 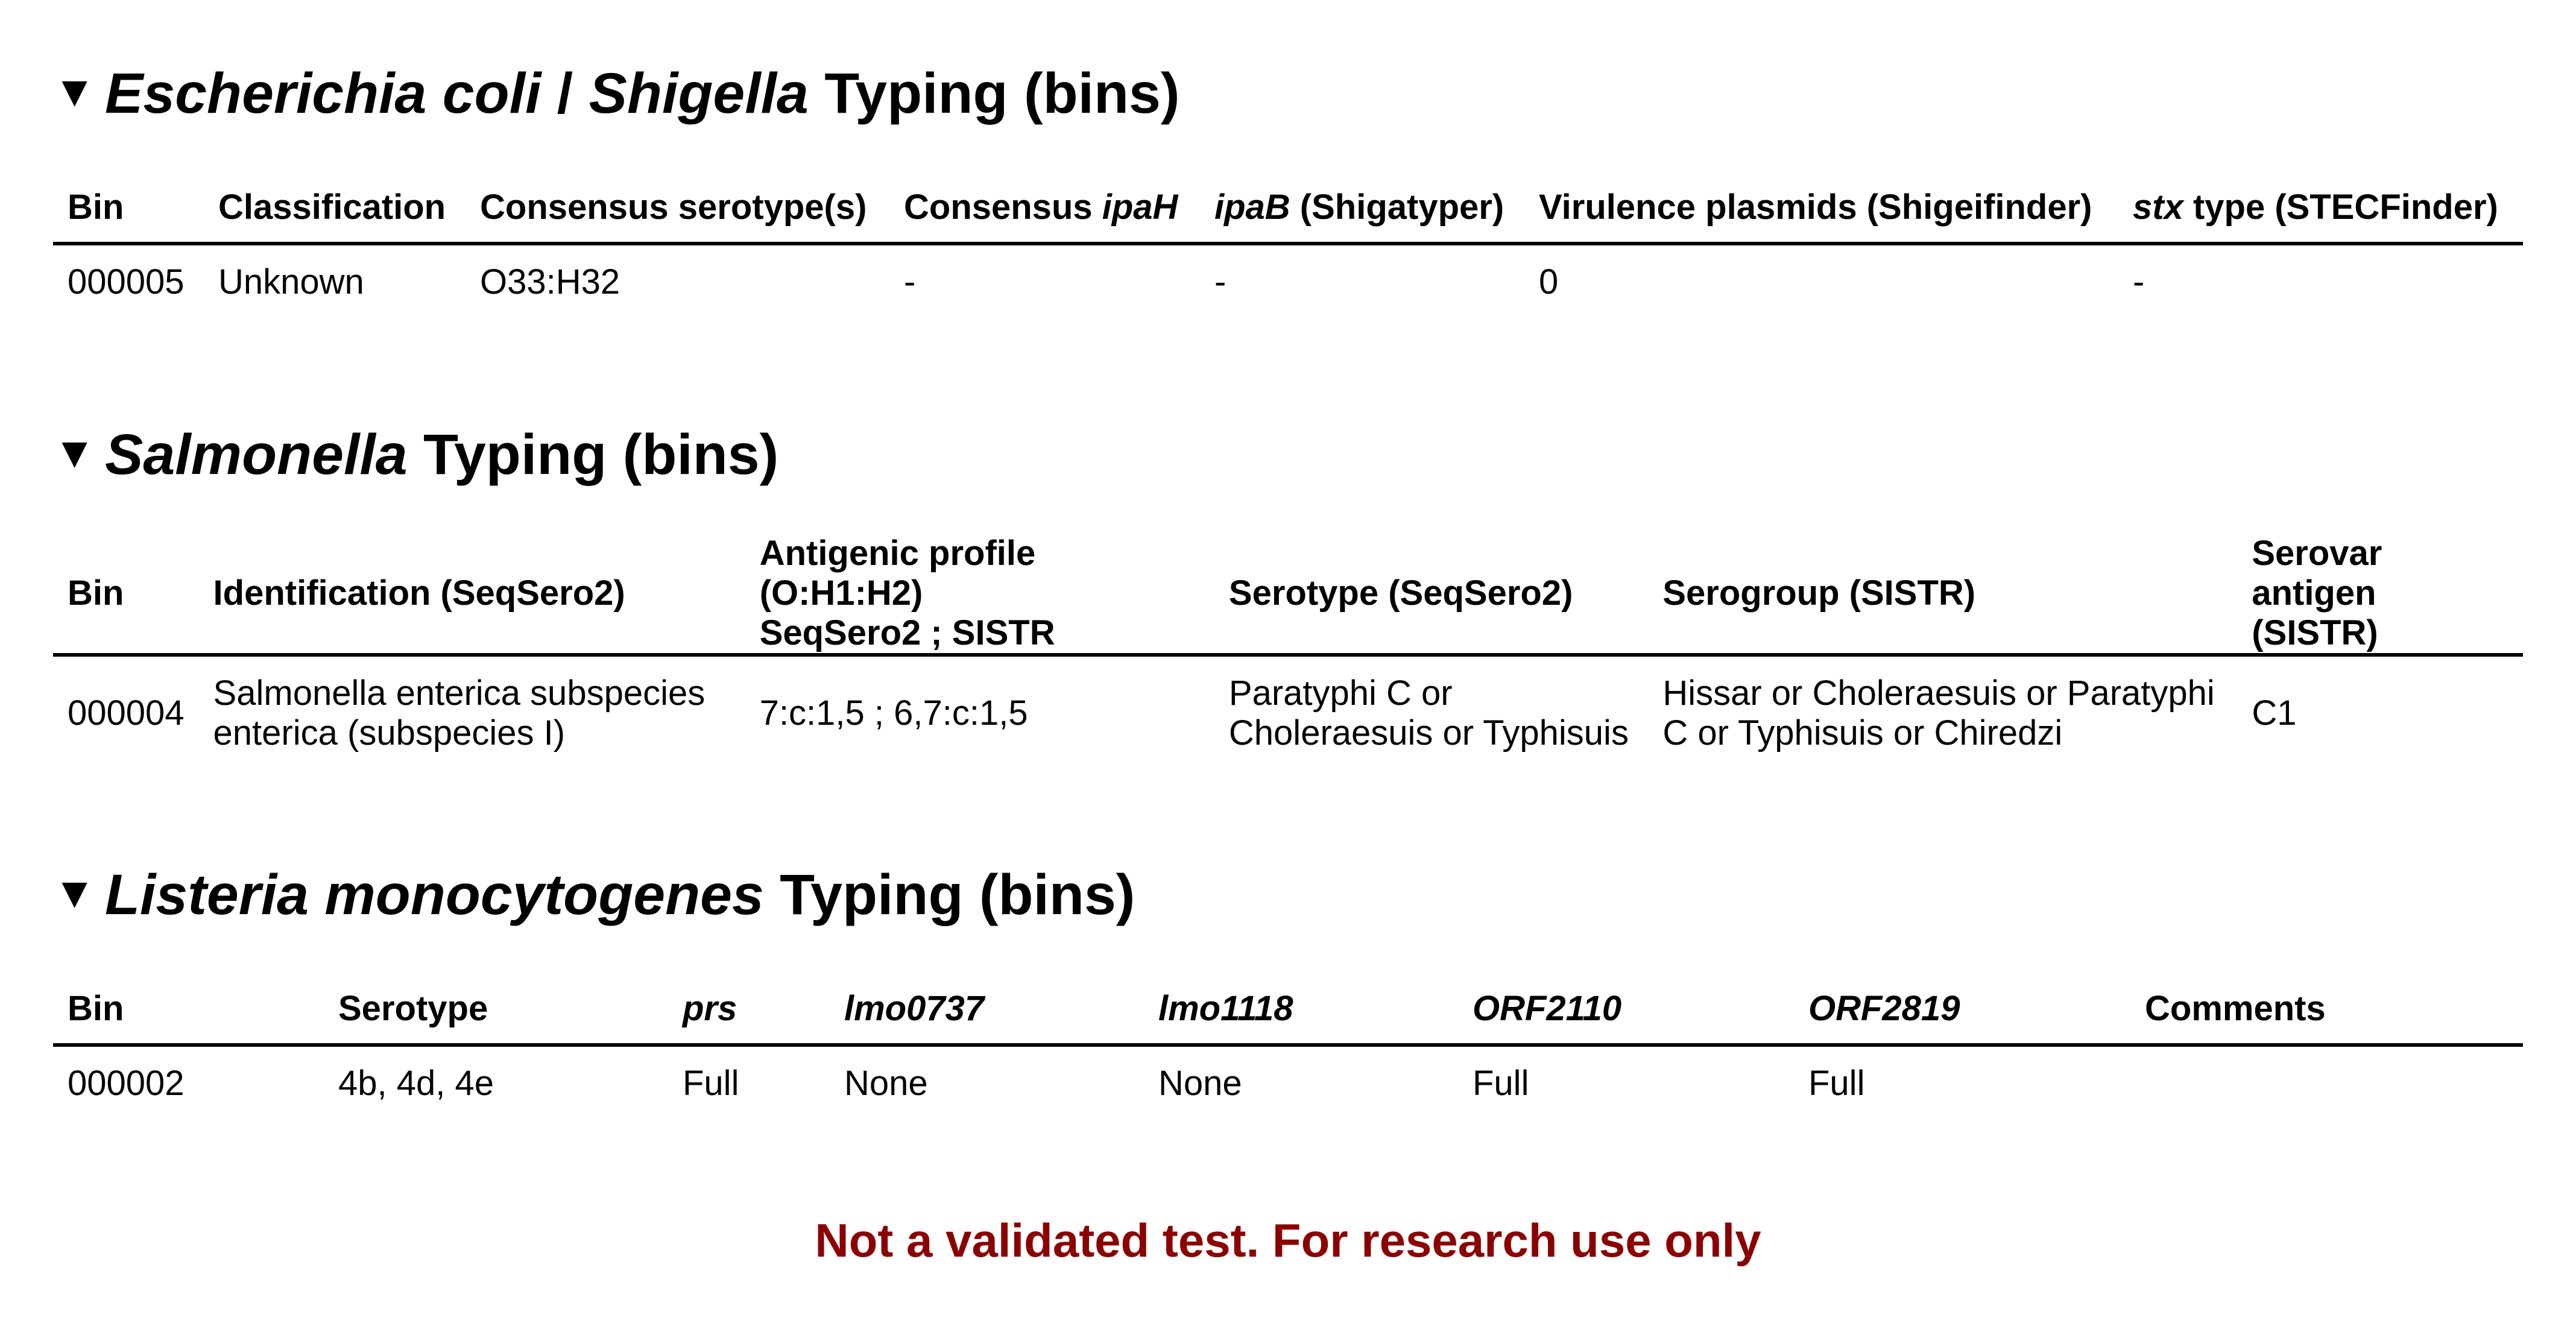 What do you see at coordinates (413, 1008) in the screenshot?
I see `column-header: Serotype` at bounding box center [413, 1008].